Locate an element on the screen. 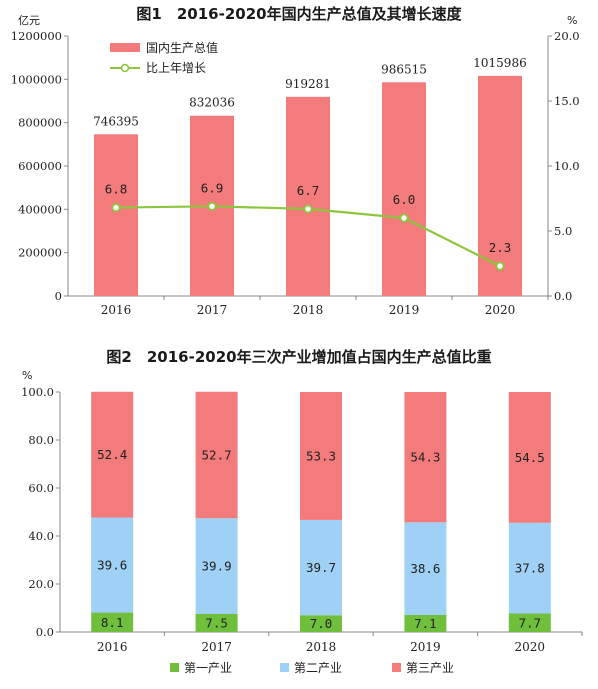  left-tick-label: 600000 is located at coordinates (40, 166).